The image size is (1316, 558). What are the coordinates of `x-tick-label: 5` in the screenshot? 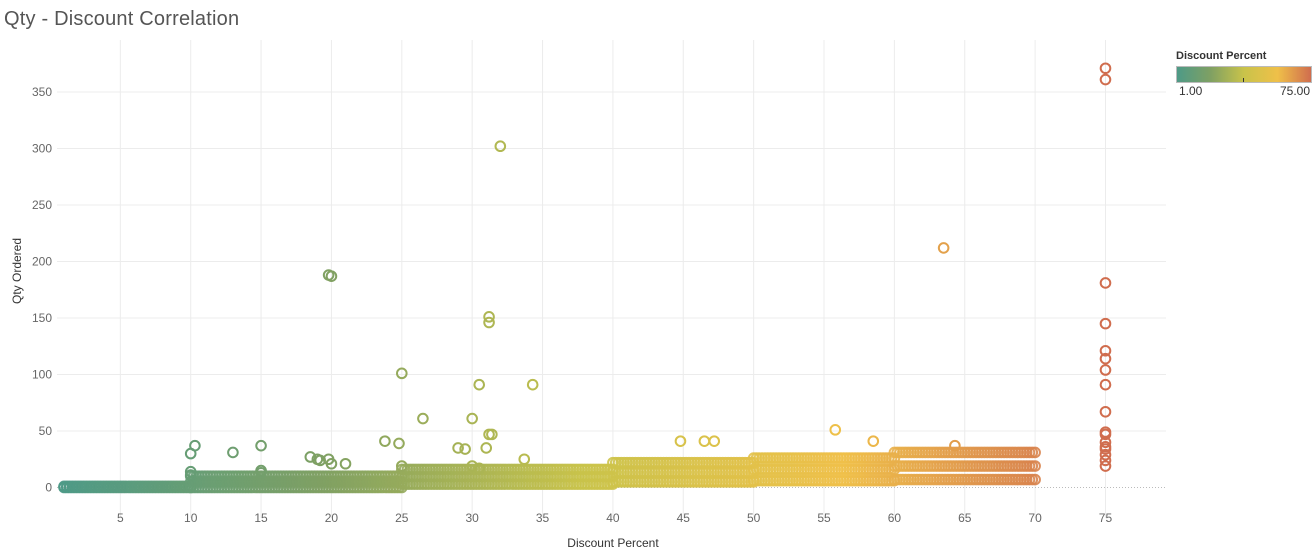 It's located at (120, 518).